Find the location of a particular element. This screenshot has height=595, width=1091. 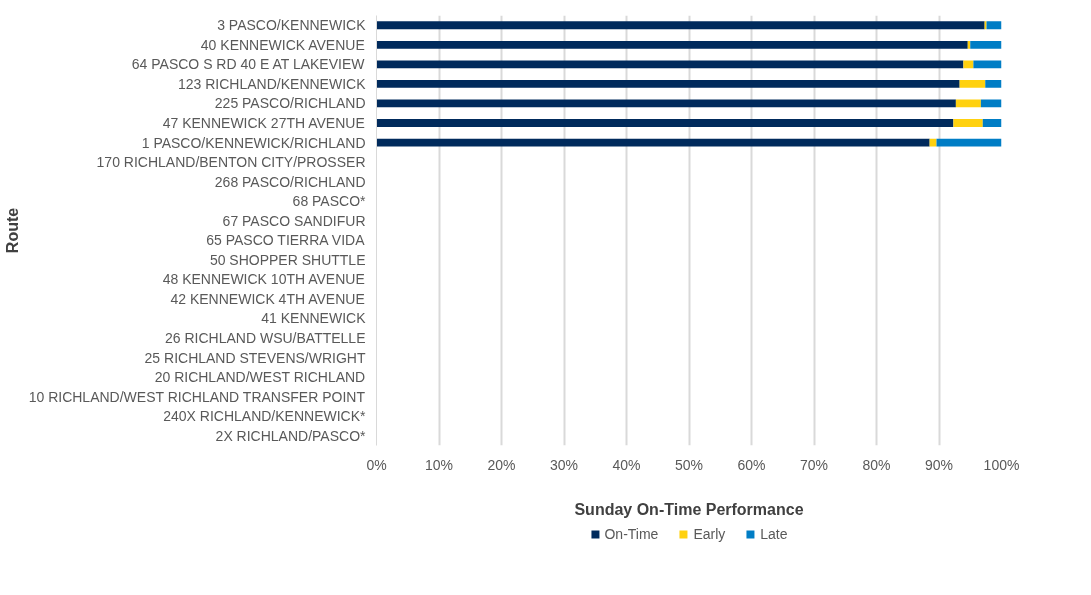

y-tick-label: 64 PASCO S RD 40 E AT LAKEVIEW is located at coordinates (248, 64).